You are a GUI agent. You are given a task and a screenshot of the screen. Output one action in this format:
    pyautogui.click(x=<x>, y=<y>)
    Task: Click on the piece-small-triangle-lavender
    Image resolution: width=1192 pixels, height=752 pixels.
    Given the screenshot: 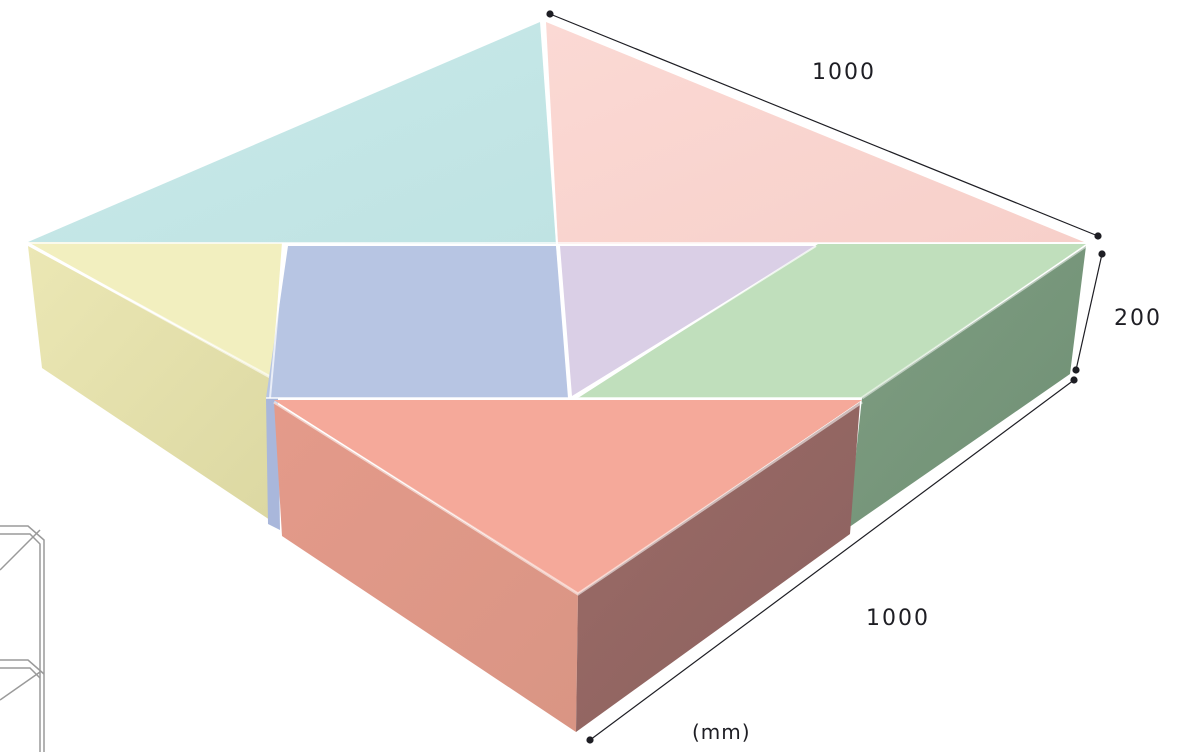 What is the action you would take?
    pyautogui.click(x=688, y=321)
    